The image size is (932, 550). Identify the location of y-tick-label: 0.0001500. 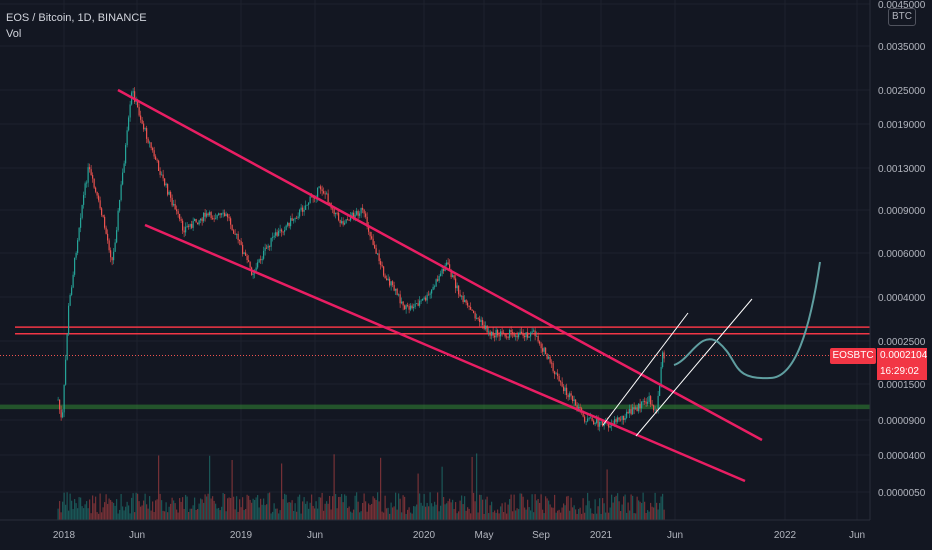
(902, 385).